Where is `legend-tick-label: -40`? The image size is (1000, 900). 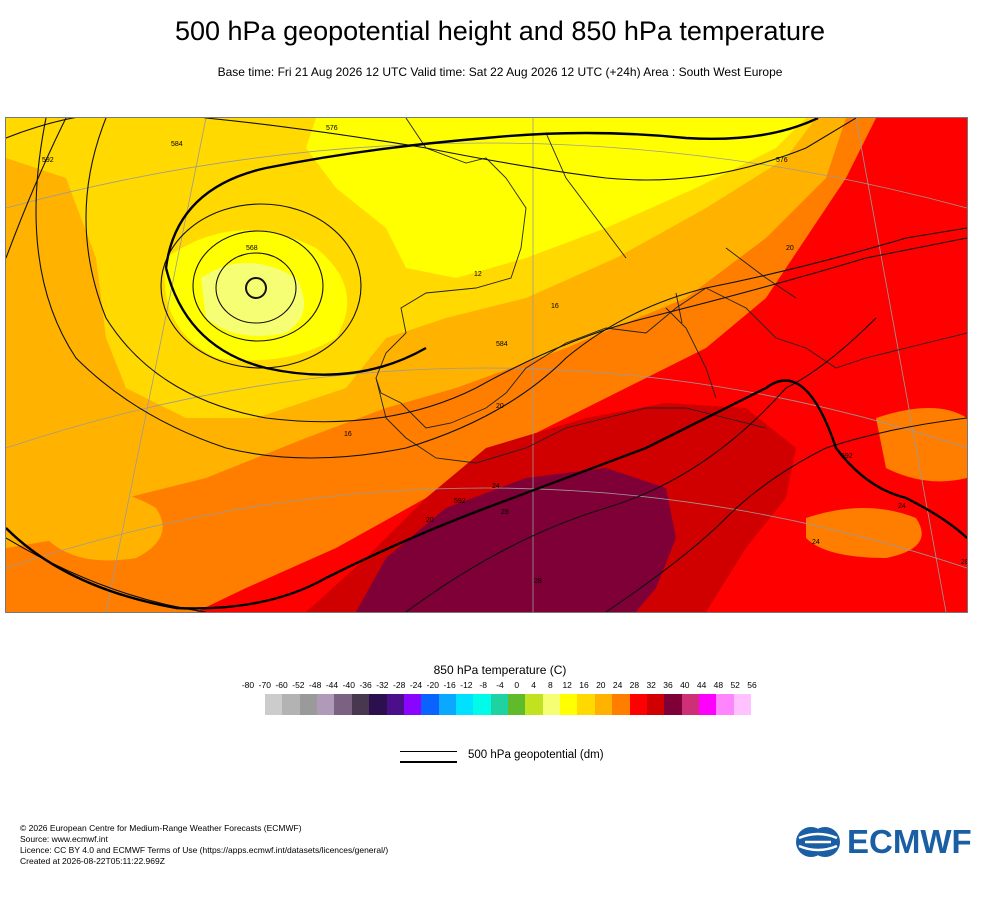
legend-tick-label: -40 is located at coordinates (348, 685).